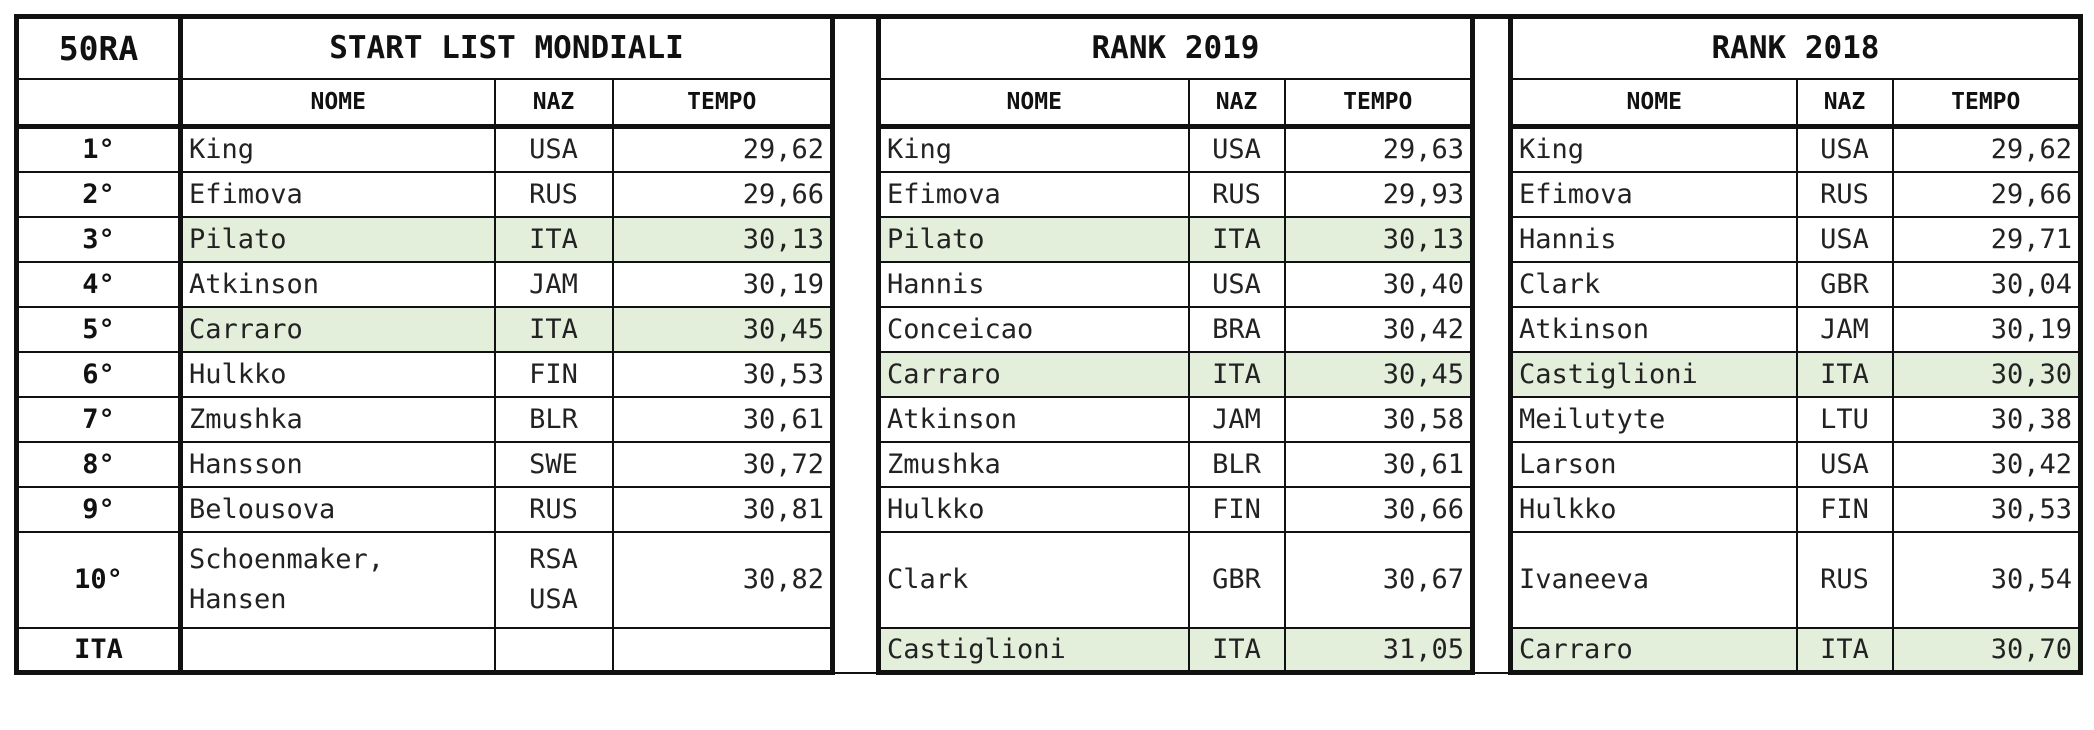 The width and height of the screenshot is (2094, 730). I want to click on rank-header-cell, so click(98, 103).